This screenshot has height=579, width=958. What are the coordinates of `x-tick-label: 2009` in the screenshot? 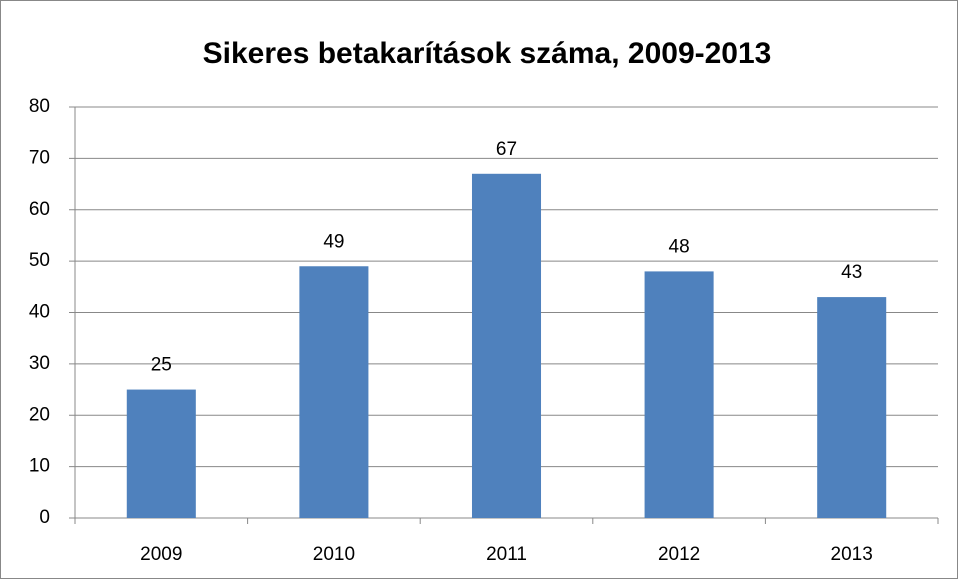 It's located at (161, 554).